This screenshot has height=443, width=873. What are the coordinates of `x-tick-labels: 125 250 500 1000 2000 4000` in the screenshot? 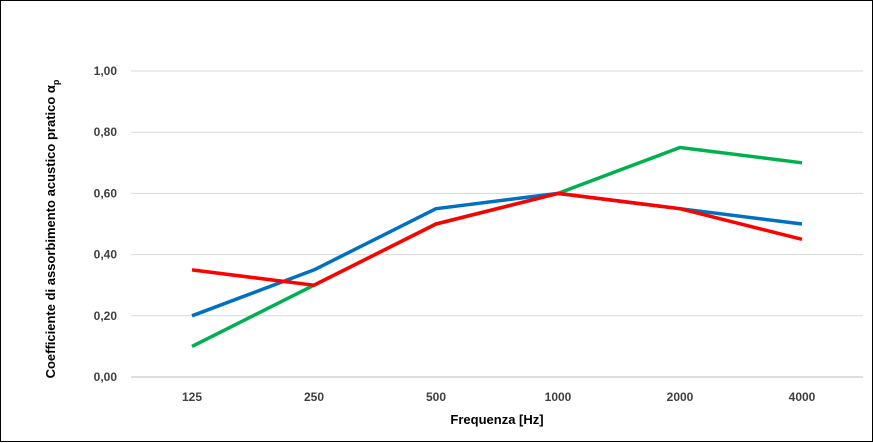 It's located at (499, 397).